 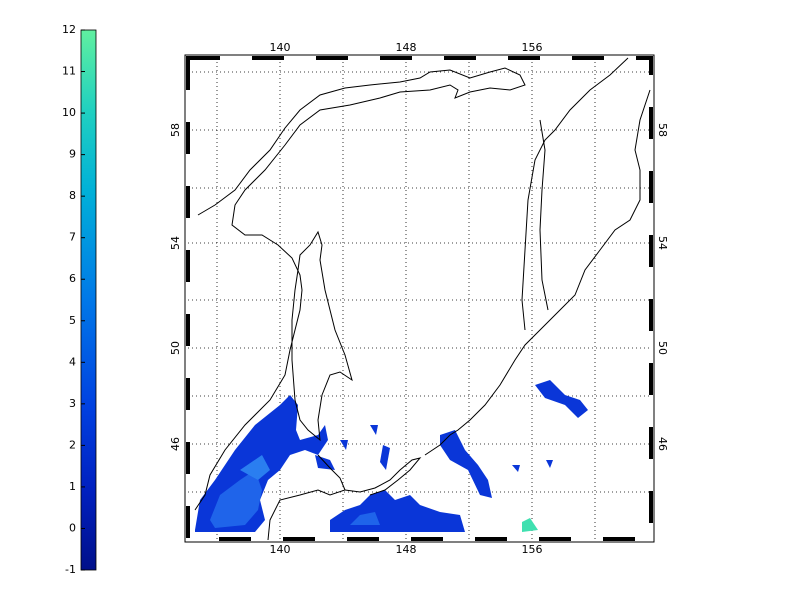 I want to click on colorbar-tick-label: 10, so click(x=69, y=112).